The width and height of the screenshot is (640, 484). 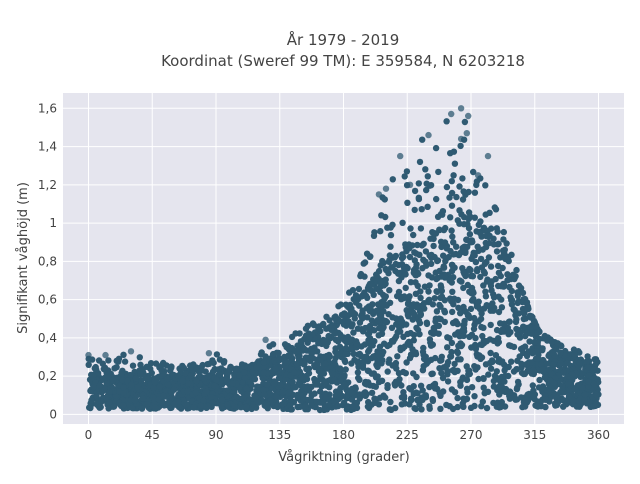 I want to click on chart-title-line-1: År 1979 - 2019, so click(x=343, y=39).